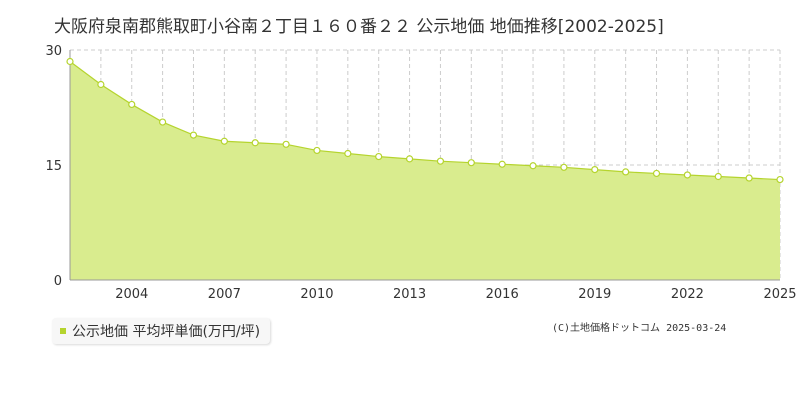 The width and height of the screenshot is (800, 400). I want to click on x-tick-label: 2022, so click(687, 294).